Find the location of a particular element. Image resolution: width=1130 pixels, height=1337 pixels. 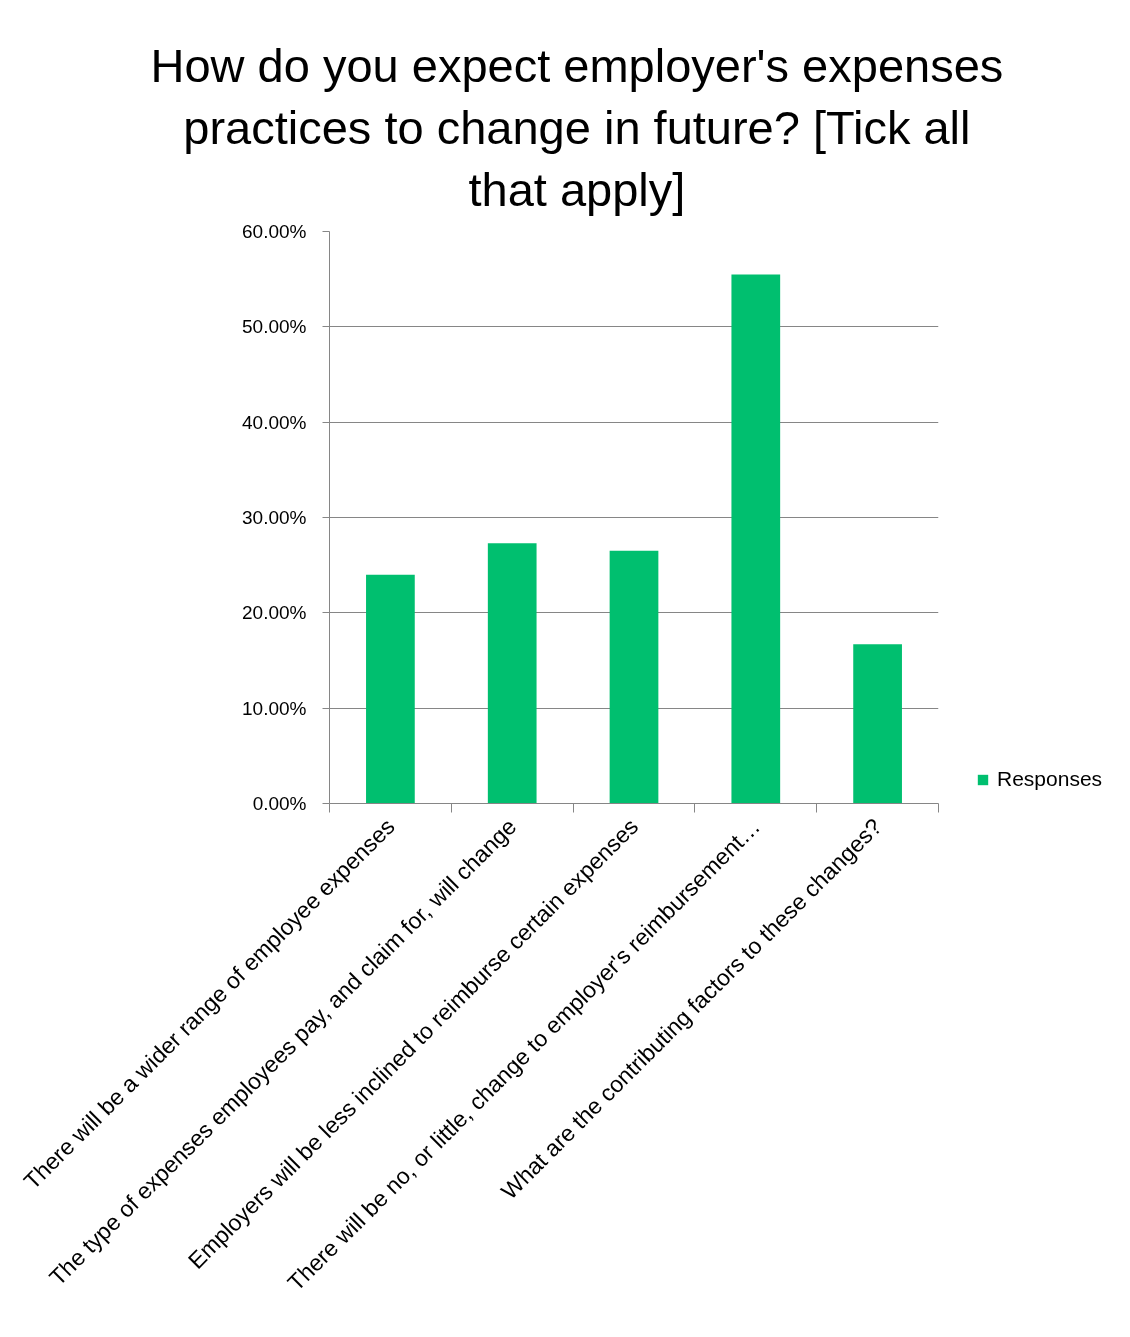

y-tick-label: 10.00% is located at coordinates (274, 708).